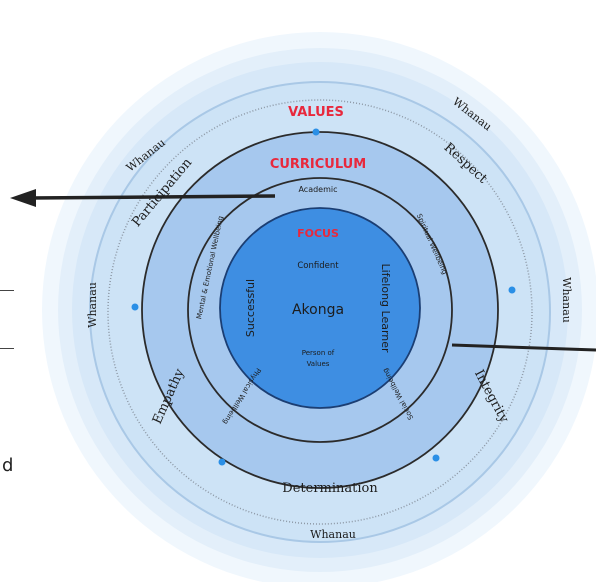 This screenshot has width=596, height=582. I want to click on arrow-line-icon, so click(523, 347).